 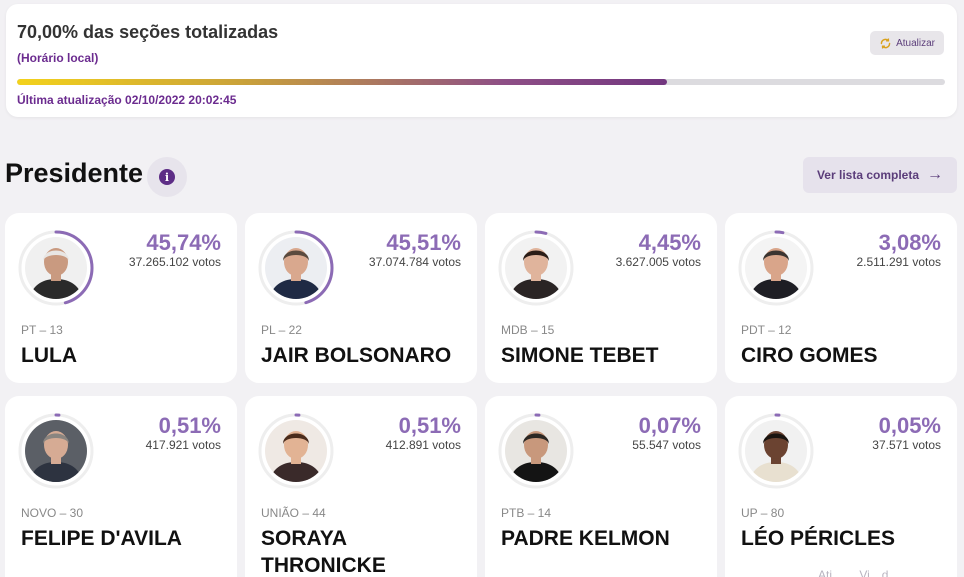 What do you see at coordinates (356, 355) in the screenshot?
I see `candidate-name: JAIR BOLSONARO` at bounding box center [356, 355].